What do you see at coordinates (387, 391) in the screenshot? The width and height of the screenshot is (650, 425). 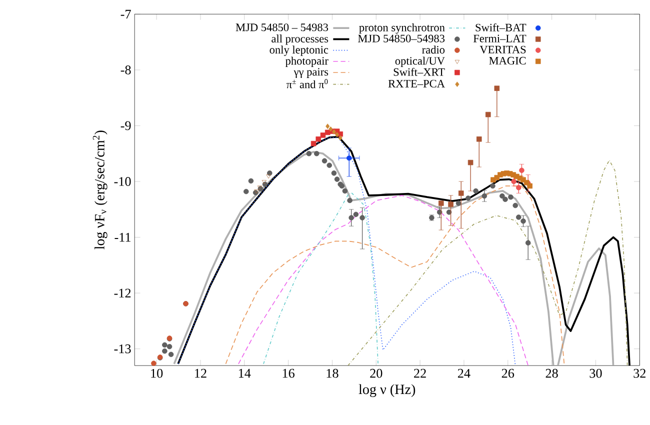 I see `x-axis-title: log ν (Hz)` at bounding box center [387, 391].